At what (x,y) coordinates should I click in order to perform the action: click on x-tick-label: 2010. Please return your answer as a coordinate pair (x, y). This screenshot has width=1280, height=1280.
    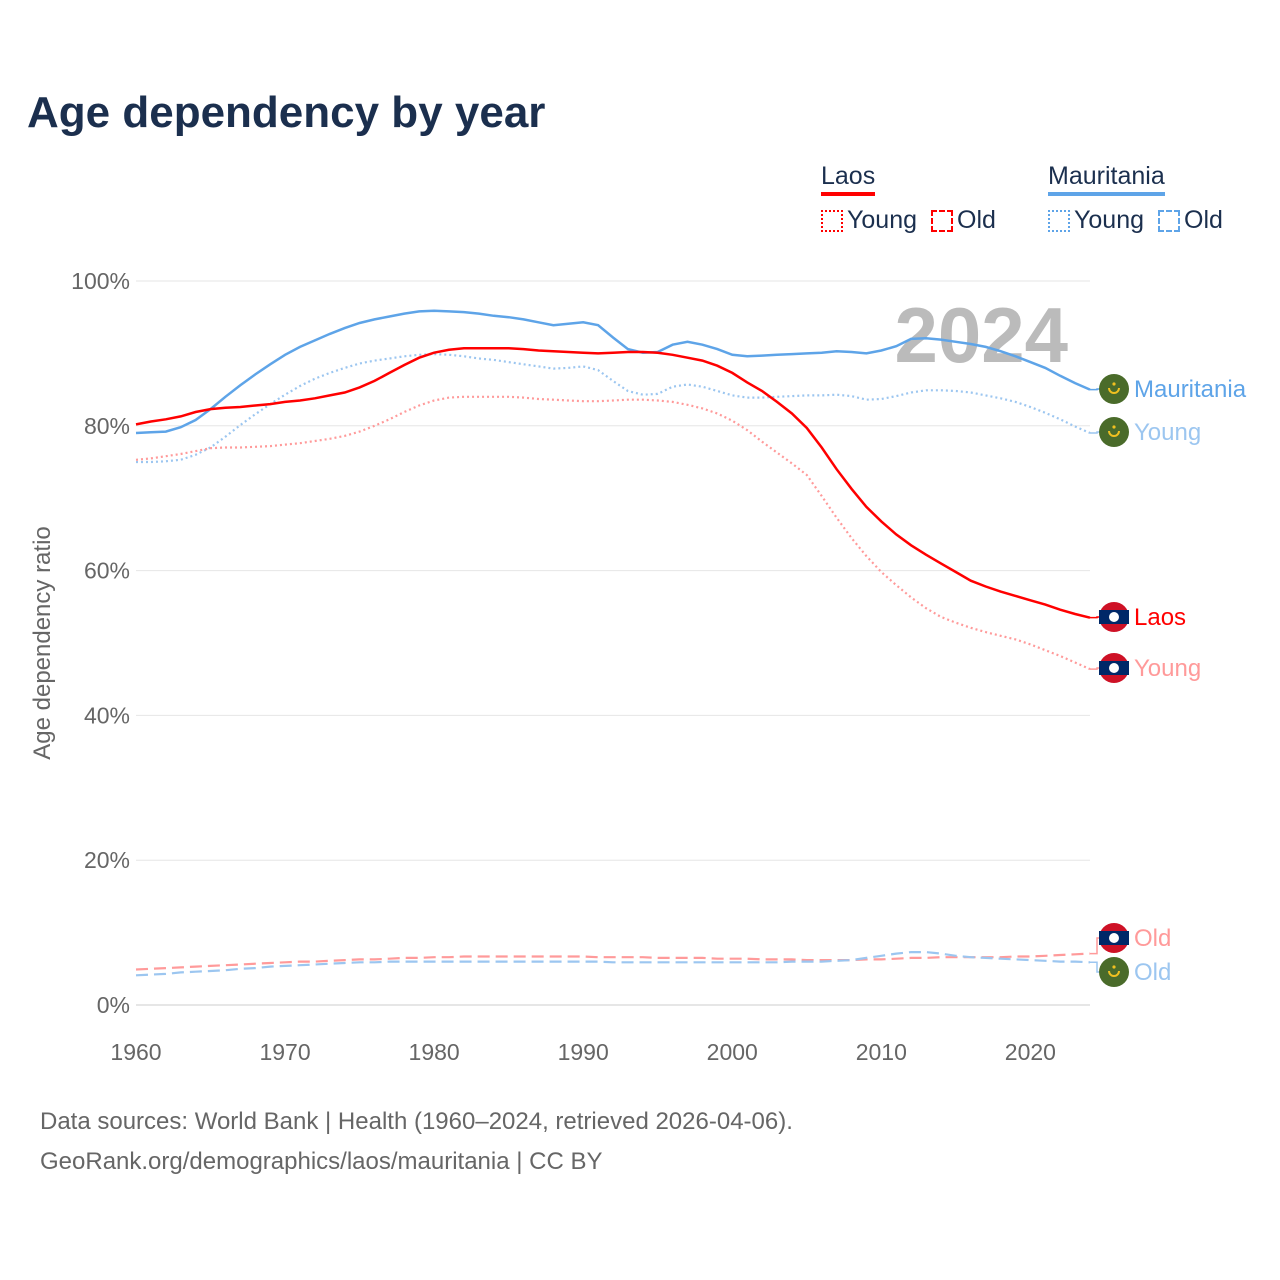
    Looking at the image, I should click on (881, 1052).